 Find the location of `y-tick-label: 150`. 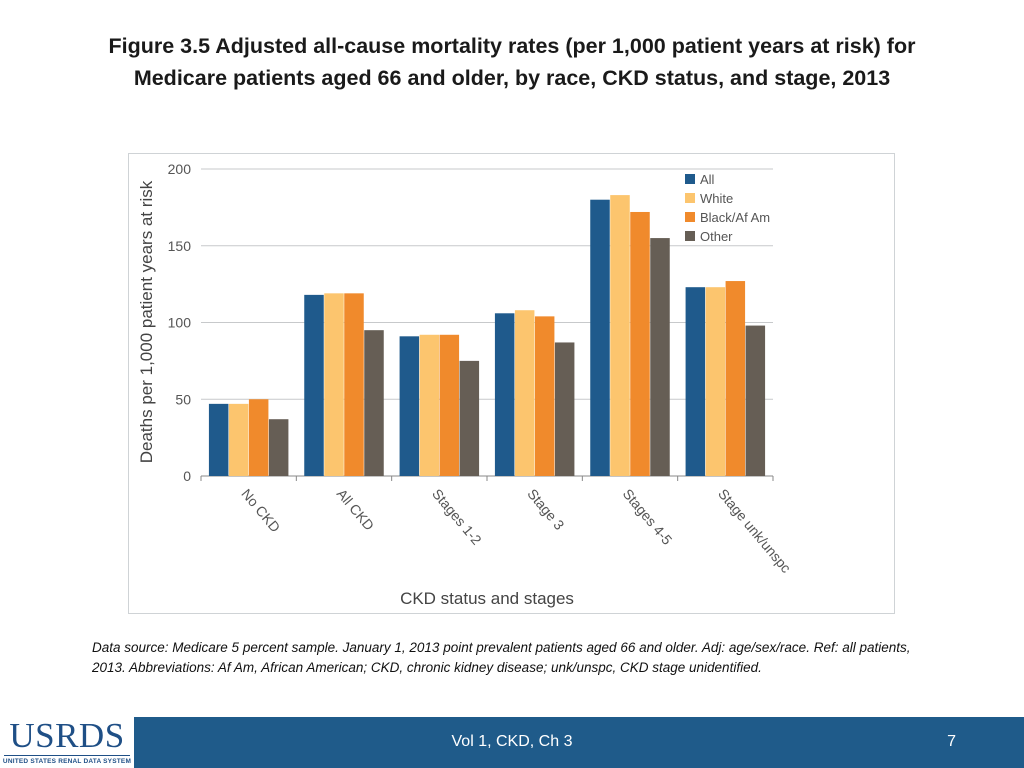

y-tick-label: 150 is located at coordinates (180, 246).